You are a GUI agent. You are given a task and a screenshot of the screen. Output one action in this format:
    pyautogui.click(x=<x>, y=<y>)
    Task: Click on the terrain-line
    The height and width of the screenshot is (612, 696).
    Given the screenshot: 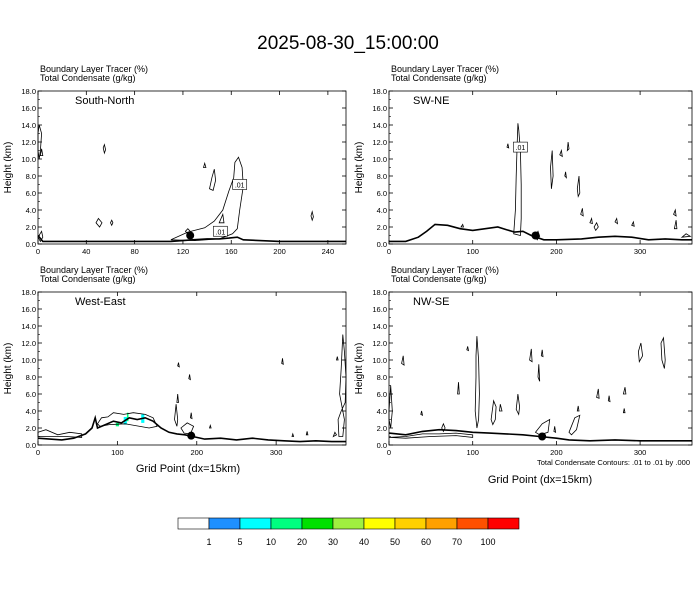 What is the action you would take?
    pyautogui.click(x=191, y=428)
    